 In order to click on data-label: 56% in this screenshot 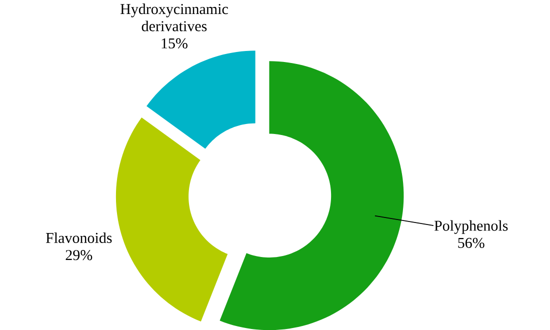, I will do `click(471, 243)`.